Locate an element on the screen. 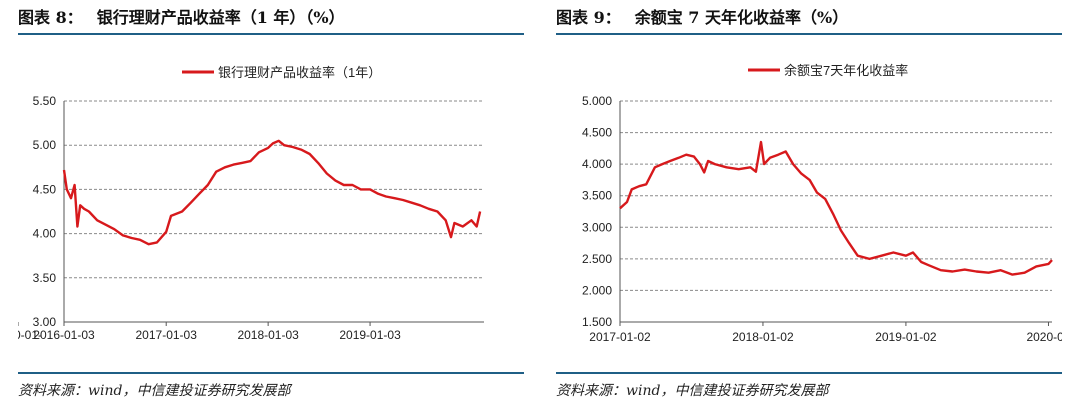 The width and height of the screenshot is (1080, 410). y-tick-label: 3.000 is located at coordinates (597, 227).